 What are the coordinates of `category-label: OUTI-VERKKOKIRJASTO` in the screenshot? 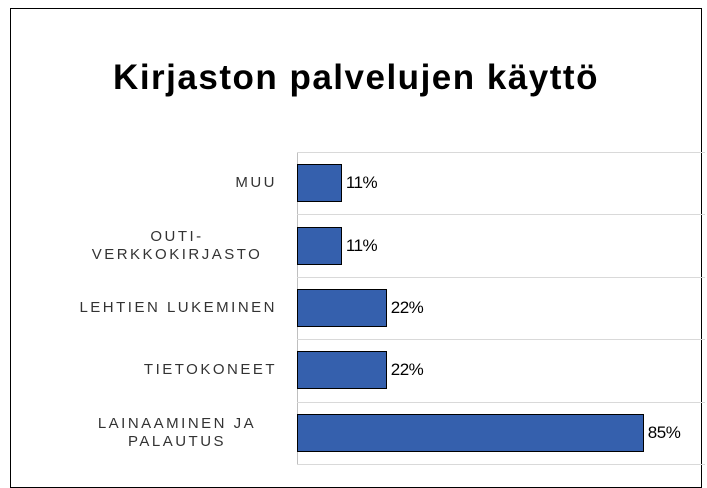 It's located at (177, 245).